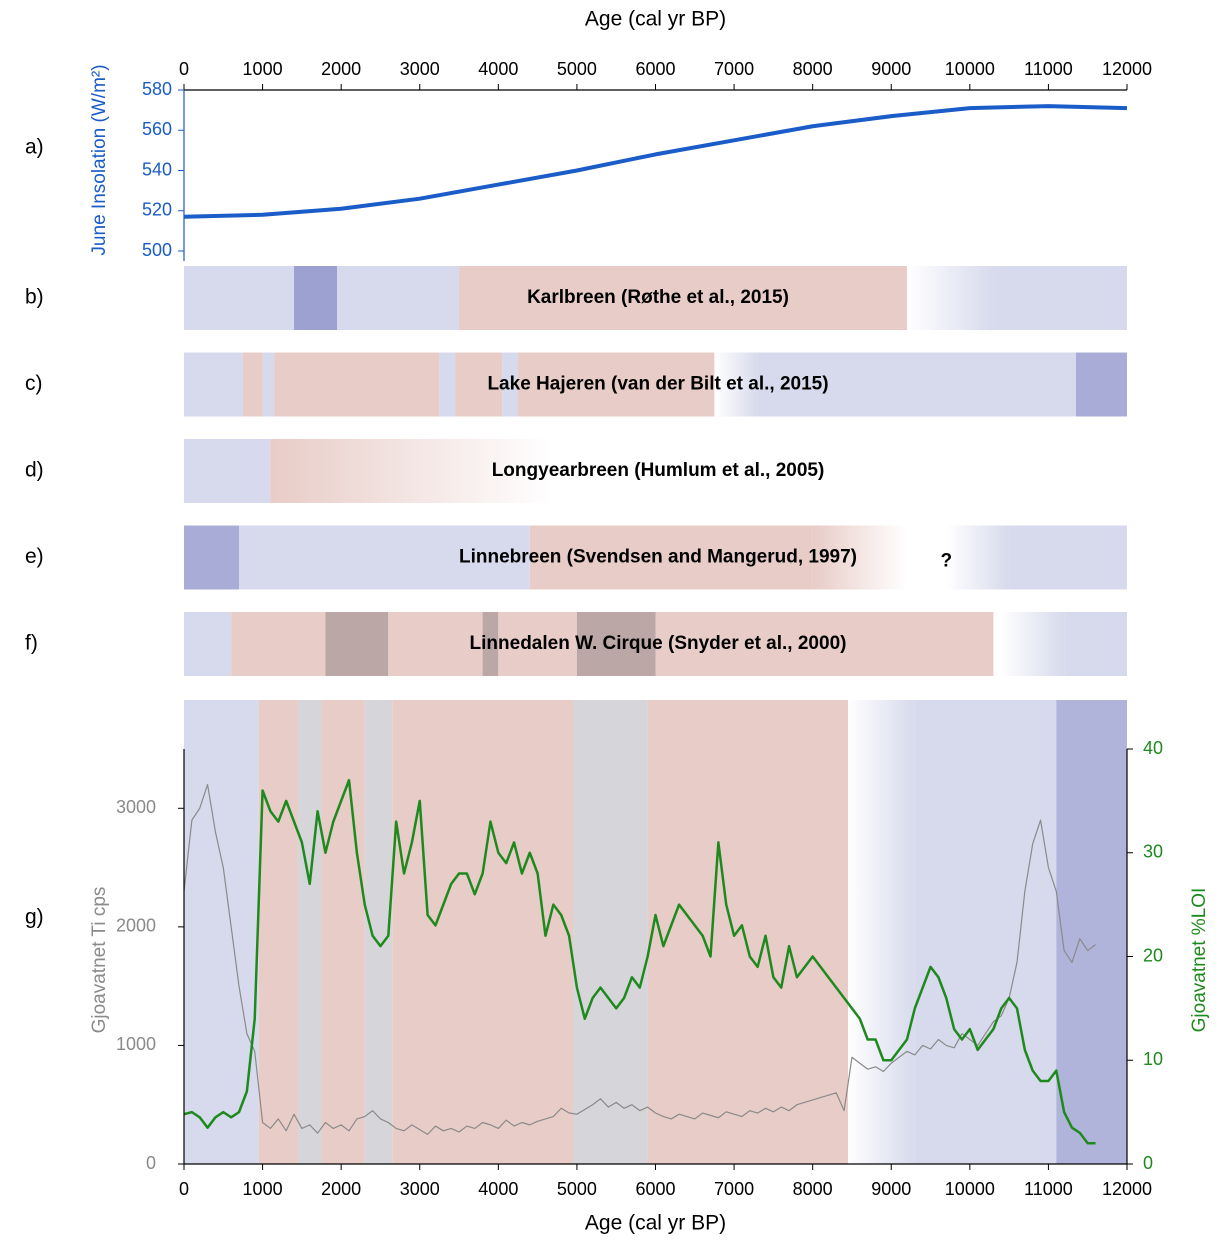 This screenshot has height=1243, width=1222. What do you see at coordinates (157, 129) in the screenshot?
I see `y-tick-label: 560` at bounding box center [157, 129].